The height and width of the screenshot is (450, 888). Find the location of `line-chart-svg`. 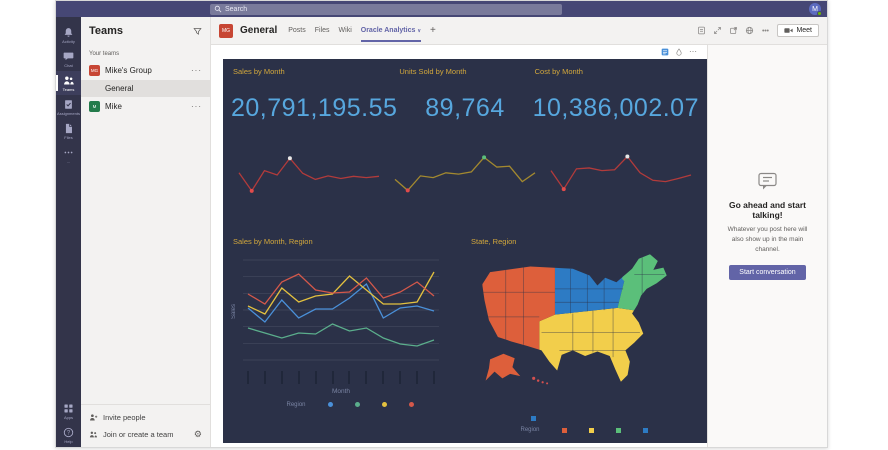

line-chart-svg is located at coordinates (341, 311).